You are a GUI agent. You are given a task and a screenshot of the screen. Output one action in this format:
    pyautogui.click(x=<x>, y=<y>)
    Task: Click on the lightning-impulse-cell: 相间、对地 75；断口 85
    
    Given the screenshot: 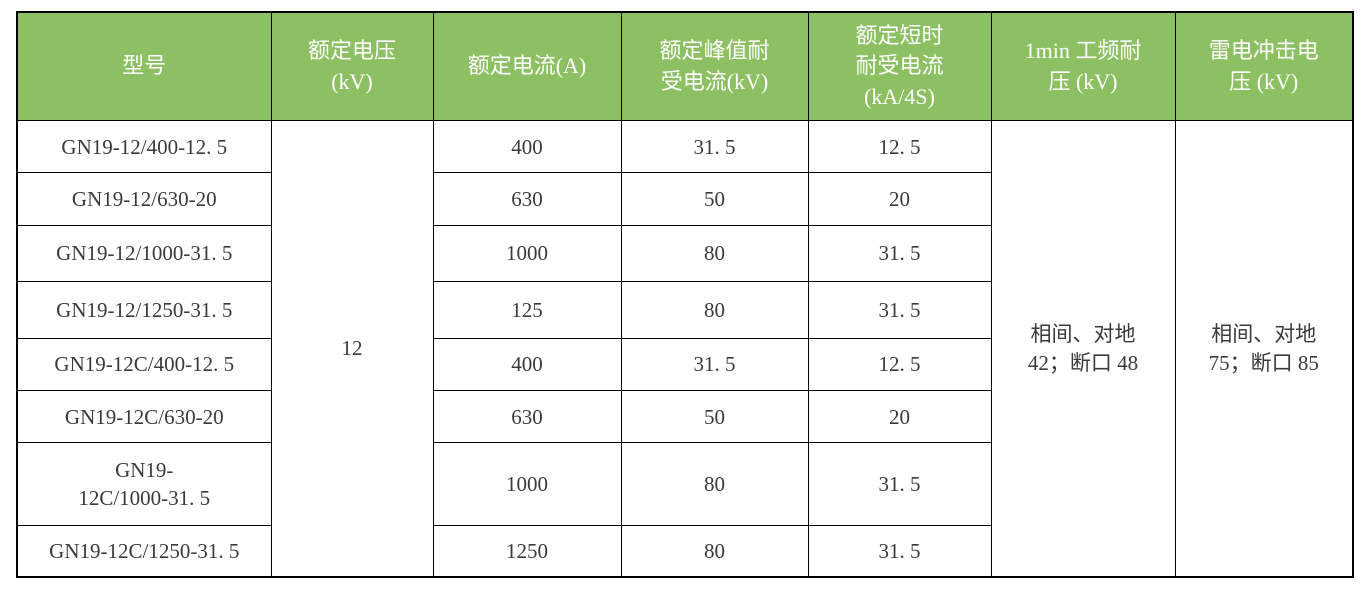 What is the action you would take?
    pyautogui.click(x=1264, y=349)
    